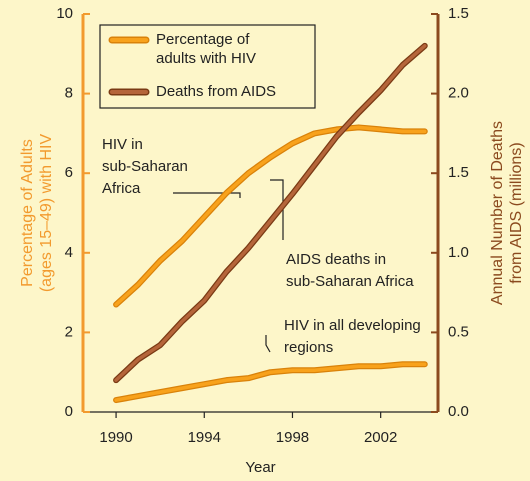  I want to click on x-axis-label: Year, so click(260, 467).